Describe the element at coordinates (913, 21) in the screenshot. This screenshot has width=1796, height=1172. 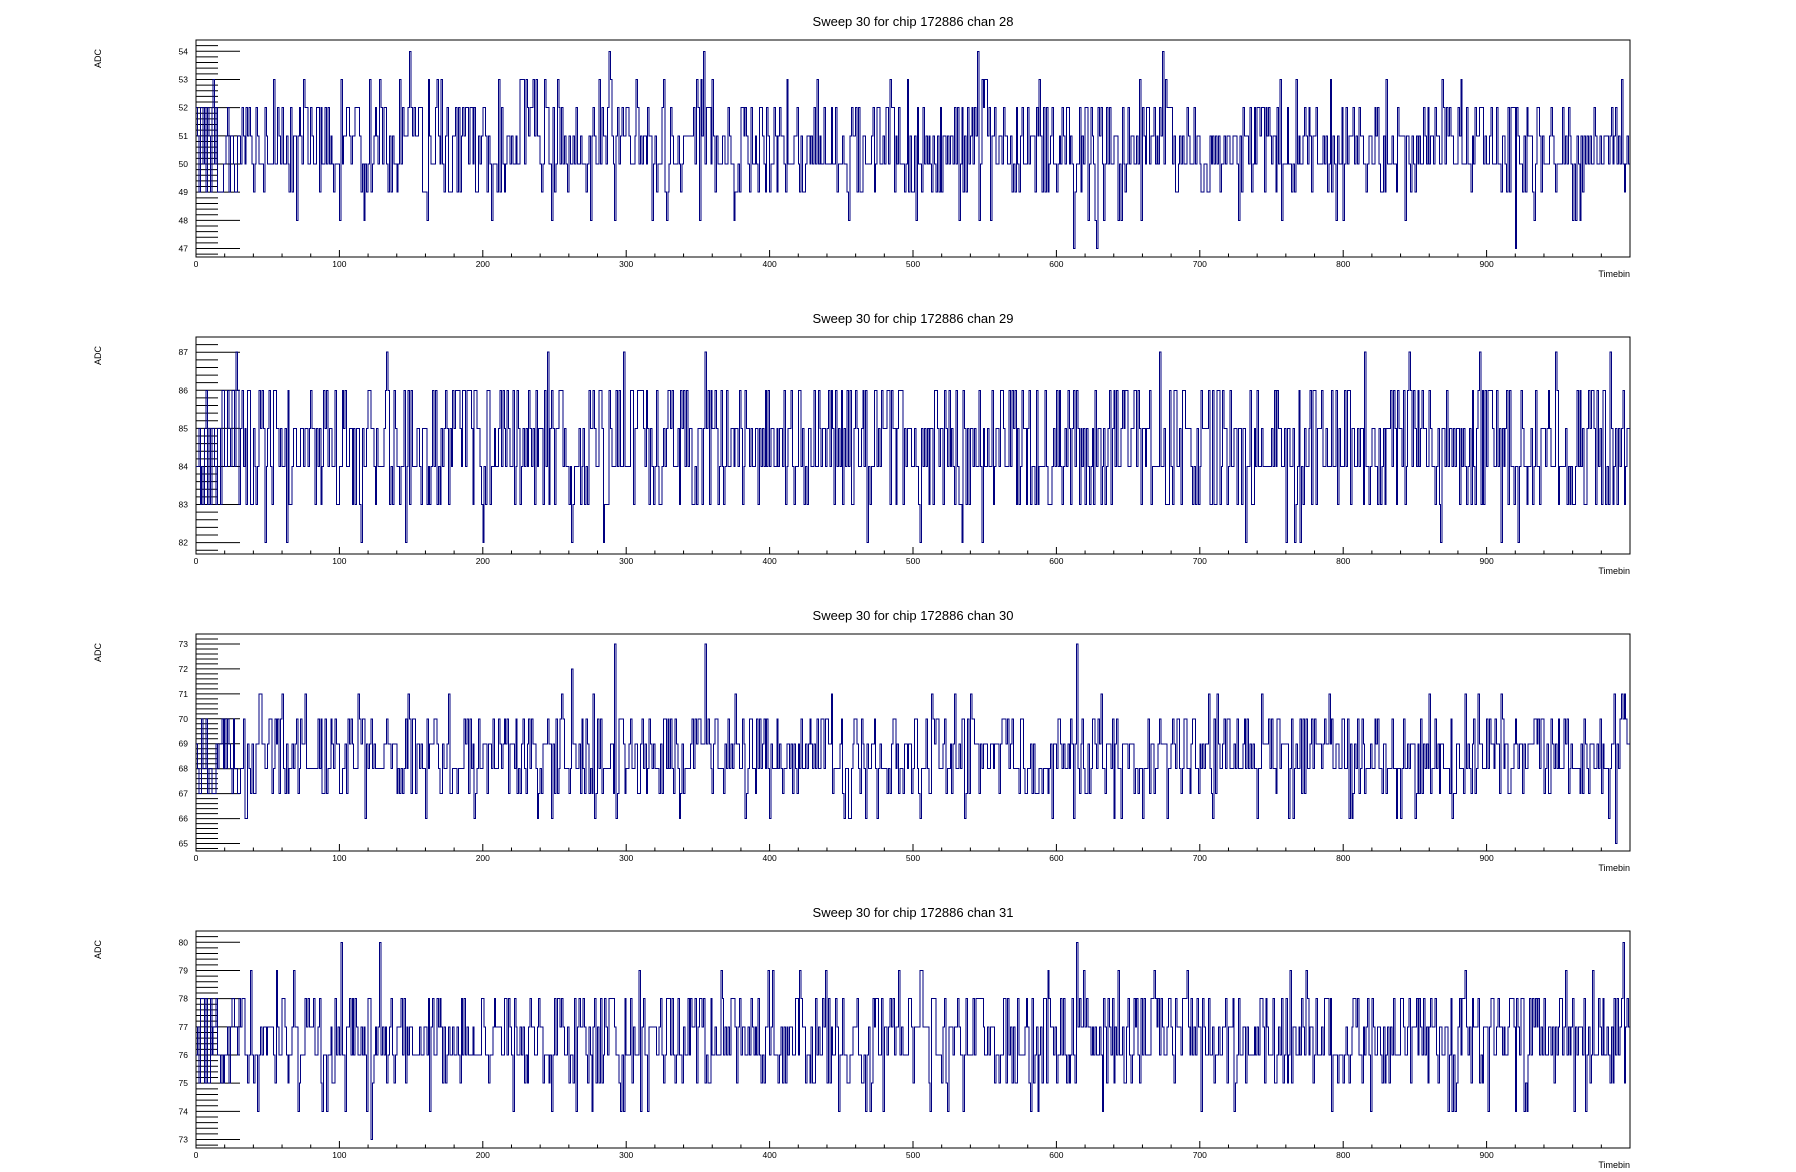
I see `panel-title: Sweep 30 for chip 172886 chan 28` at that location.